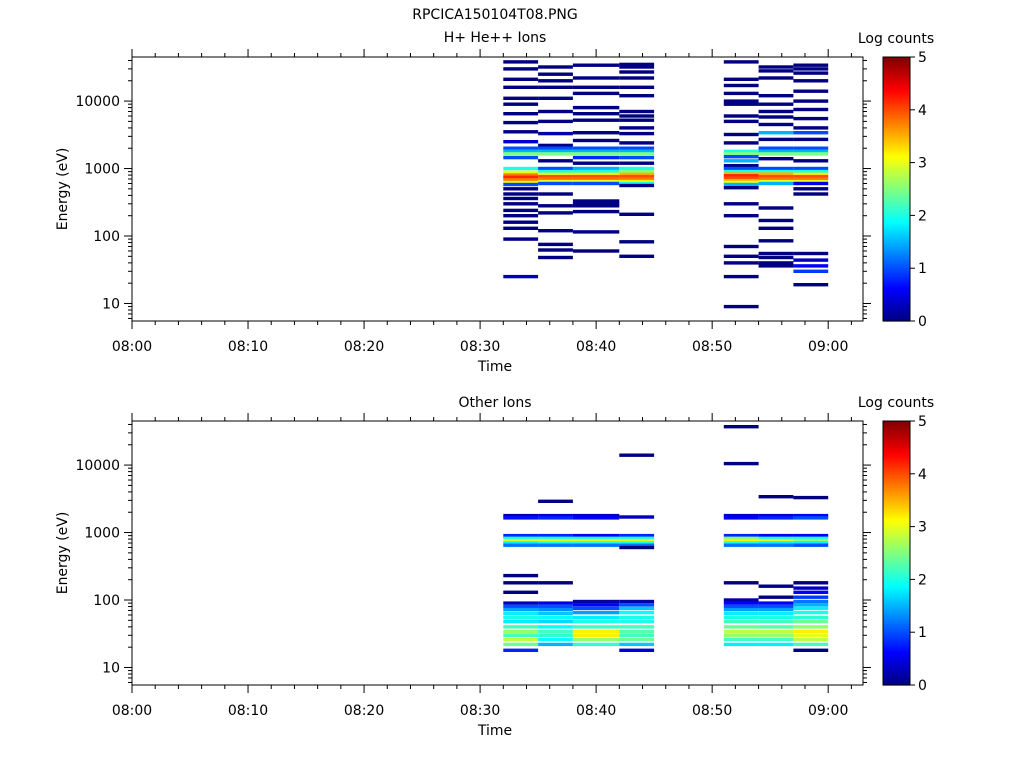 Image resolution: width=1024 pixels, height=768 pixels. Describe the element at coordinates (896, 403) in the screenshot. I see `colorbar-label: Log counts` at that location.